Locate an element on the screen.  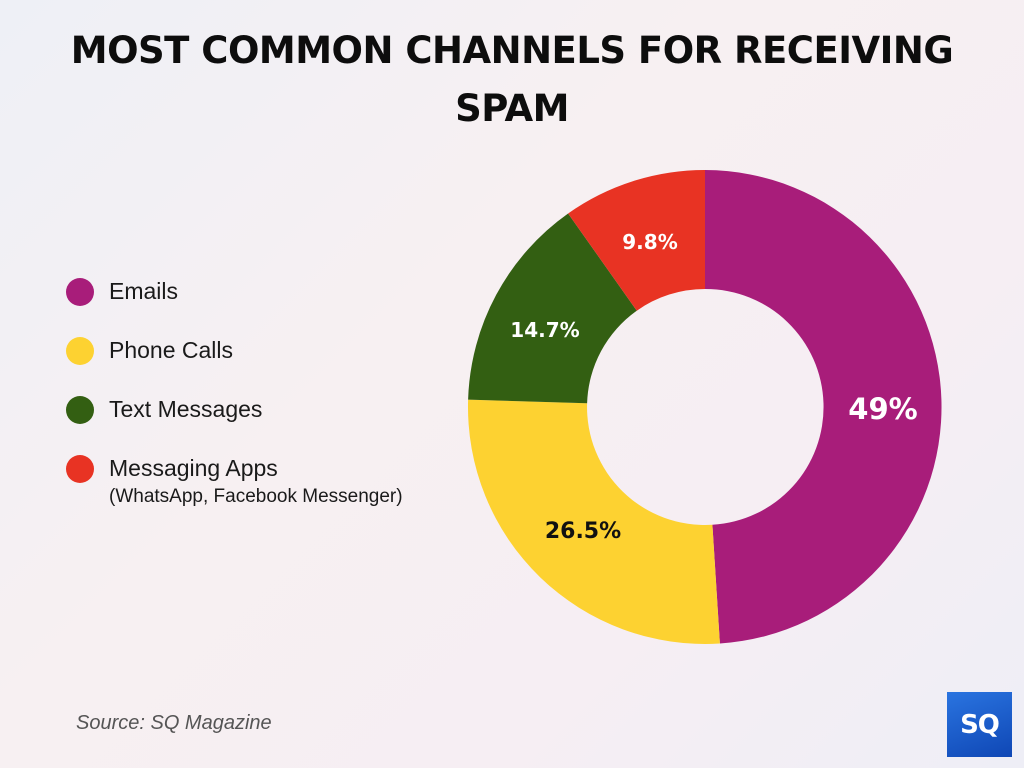
messaging-apps-swatch-icon is located at coordinates (80, 469).